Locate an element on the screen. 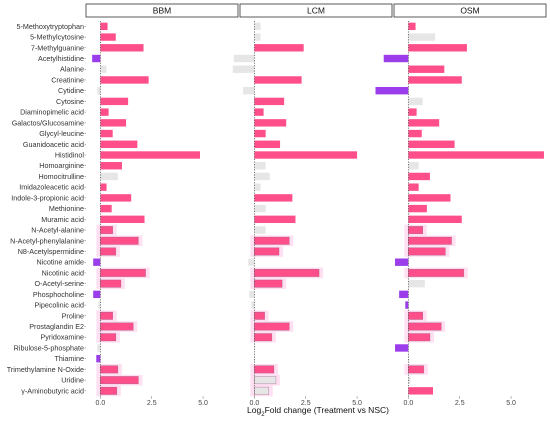 This screenshot has width=550, height=421. y-tick-label-cytidine: Cytidine is located at coordinates (71, 90).